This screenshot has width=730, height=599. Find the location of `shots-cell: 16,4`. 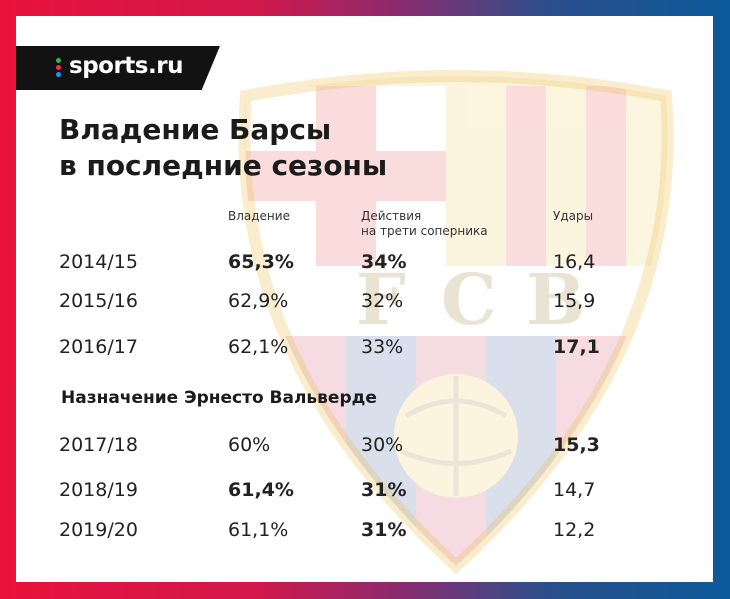

shots-cell: 16,4 is located at coordinates (574, 262).